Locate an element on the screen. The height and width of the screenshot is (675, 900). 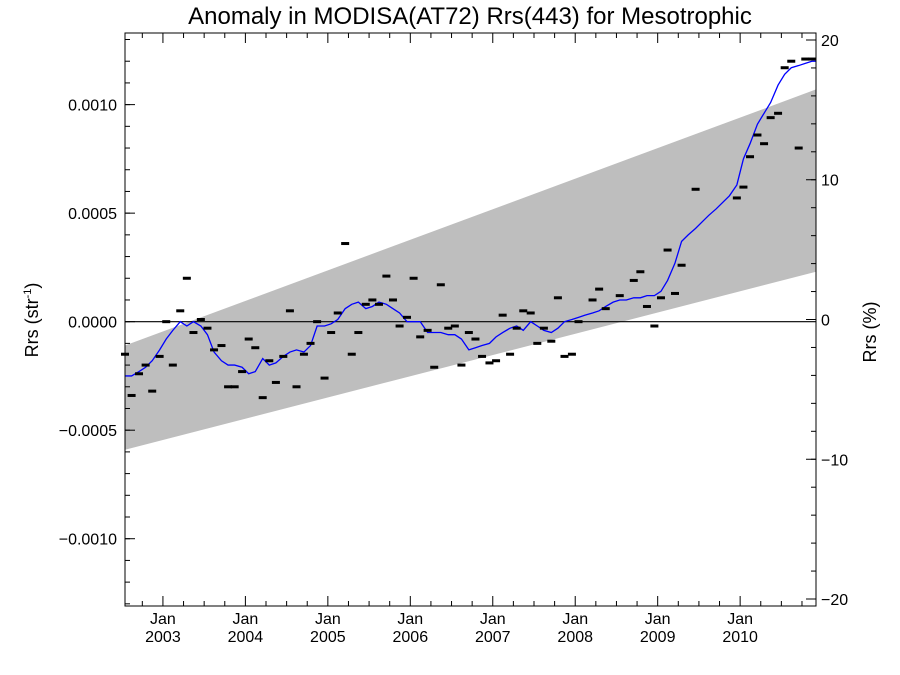
right-y-tick-label: 20 is located at coordinates (830, 41).